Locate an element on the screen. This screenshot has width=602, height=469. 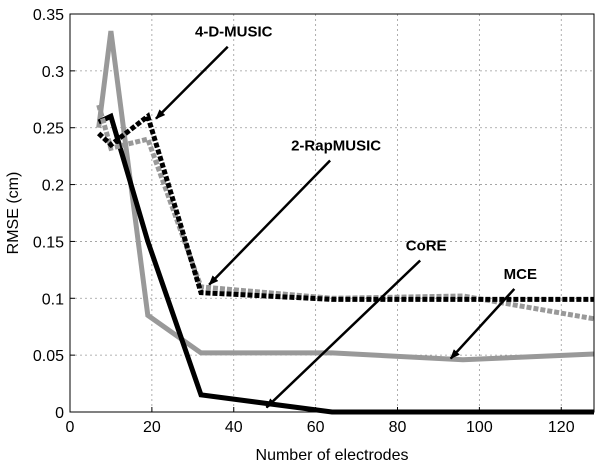
y-tick-label: 0.1 is located at coordinates (53, 299).